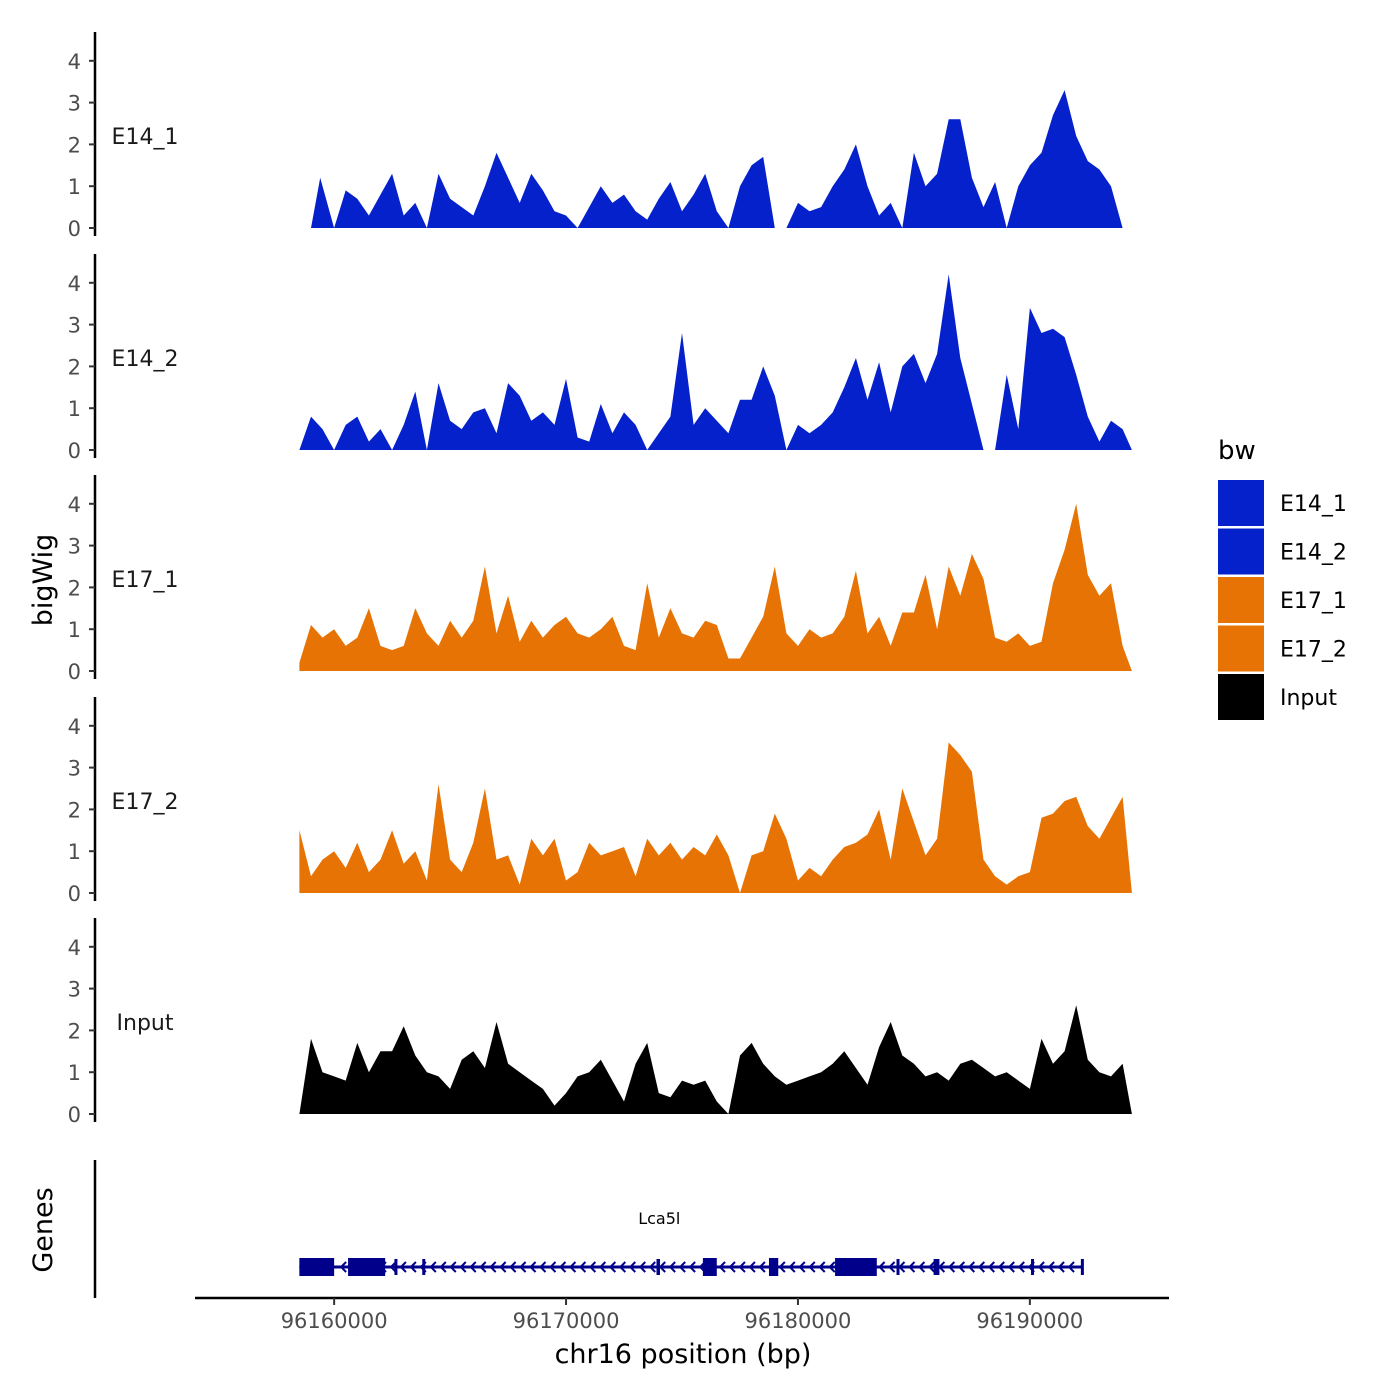  What do you see at coordinates (683, 1354) in the screenshot?
I see `x-axis-title: chr16 position (bp)` at bounding box center [683, 1354].